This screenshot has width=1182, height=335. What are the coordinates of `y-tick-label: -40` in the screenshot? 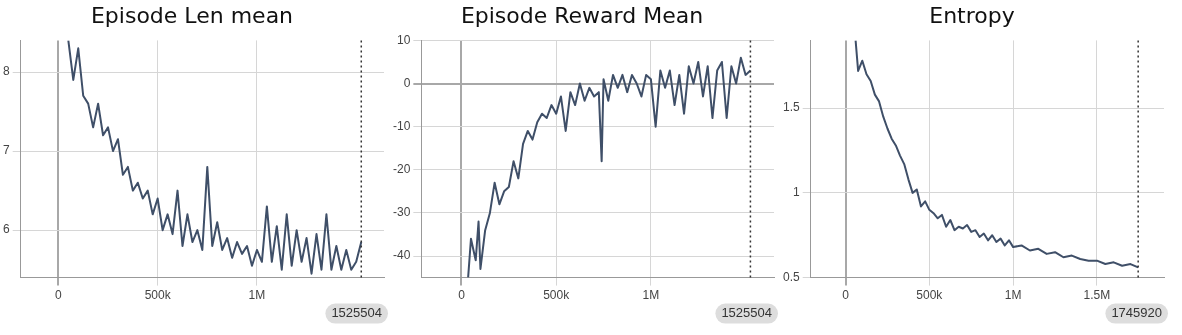 It's located at (402, 255).